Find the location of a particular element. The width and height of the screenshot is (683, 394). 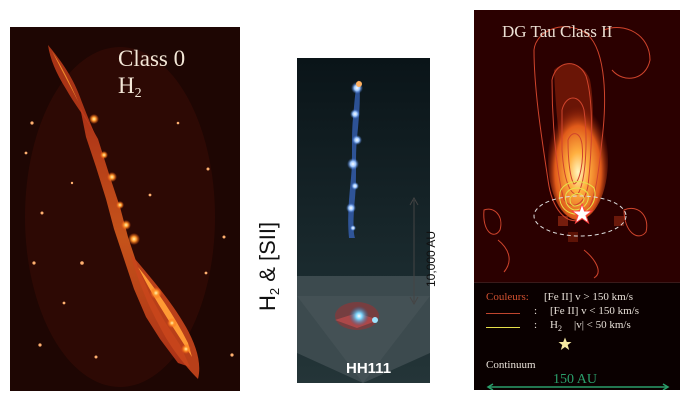

class0-title: Class 0 H2 is located at coordinates (151, 76).